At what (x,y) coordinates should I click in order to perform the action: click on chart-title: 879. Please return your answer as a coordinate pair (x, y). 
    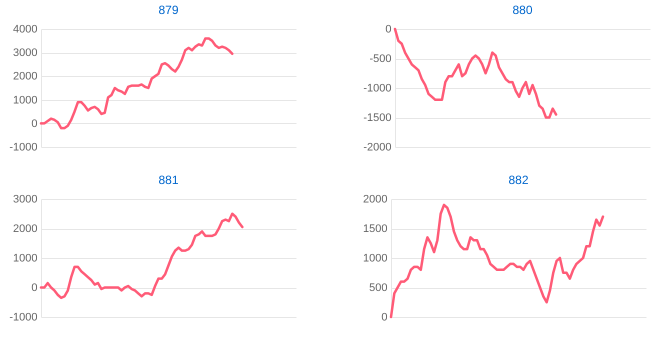
    Looking at the image, I should click on (168, 10).